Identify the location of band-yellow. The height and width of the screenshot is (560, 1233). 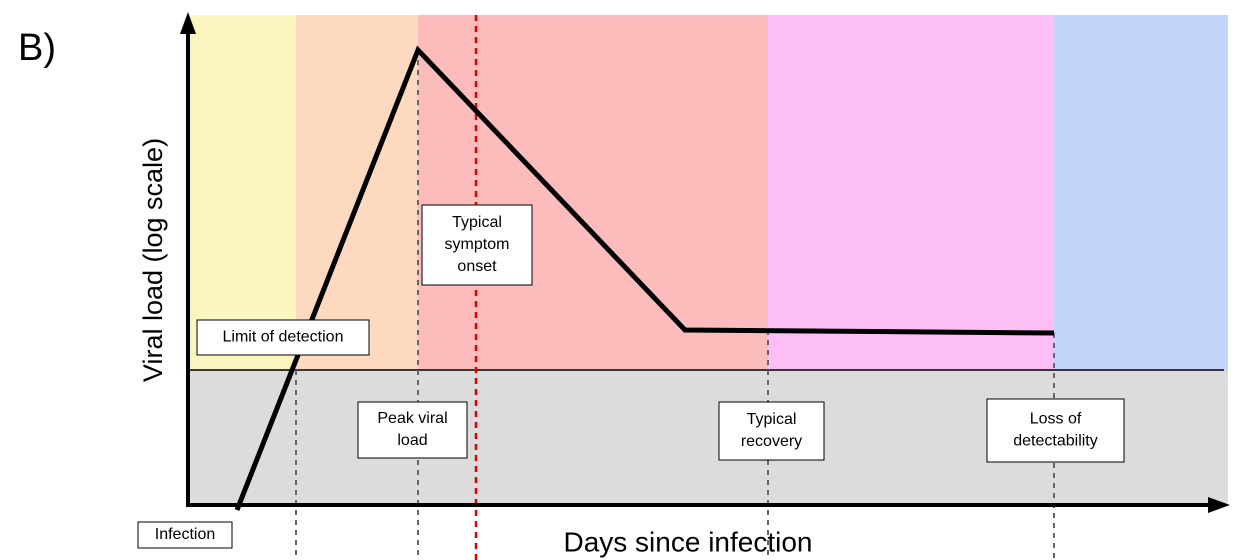
(242, 192).